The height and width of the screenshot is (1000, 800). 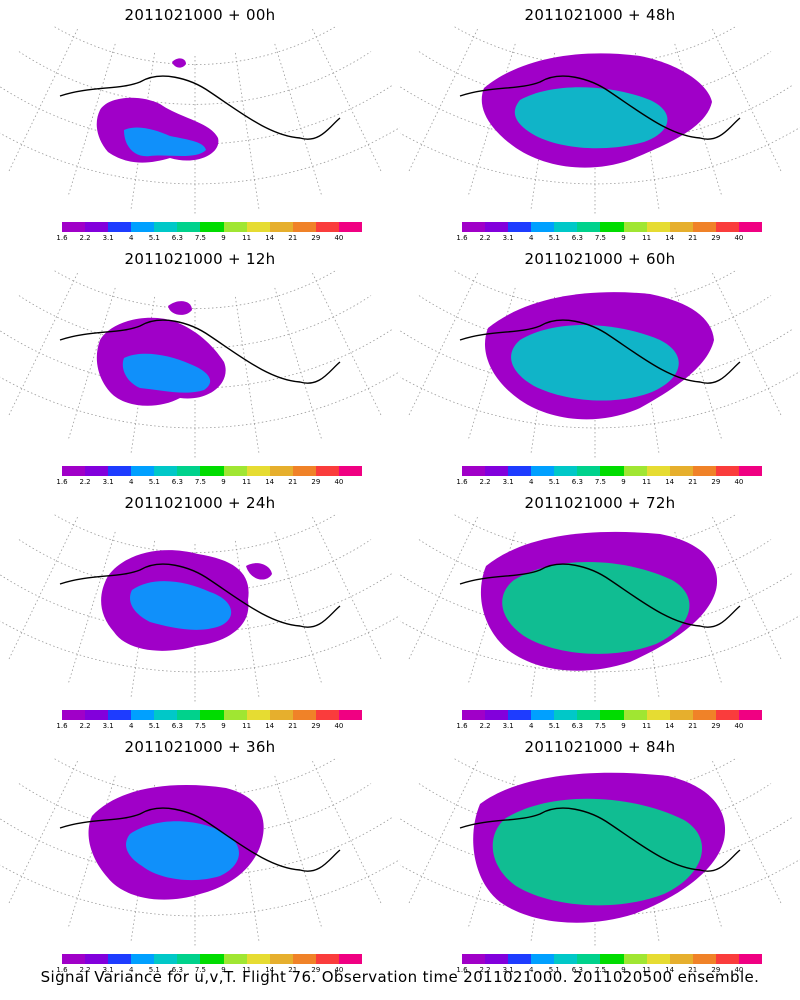 I want to click on graticule, so click(x=200, y=121).